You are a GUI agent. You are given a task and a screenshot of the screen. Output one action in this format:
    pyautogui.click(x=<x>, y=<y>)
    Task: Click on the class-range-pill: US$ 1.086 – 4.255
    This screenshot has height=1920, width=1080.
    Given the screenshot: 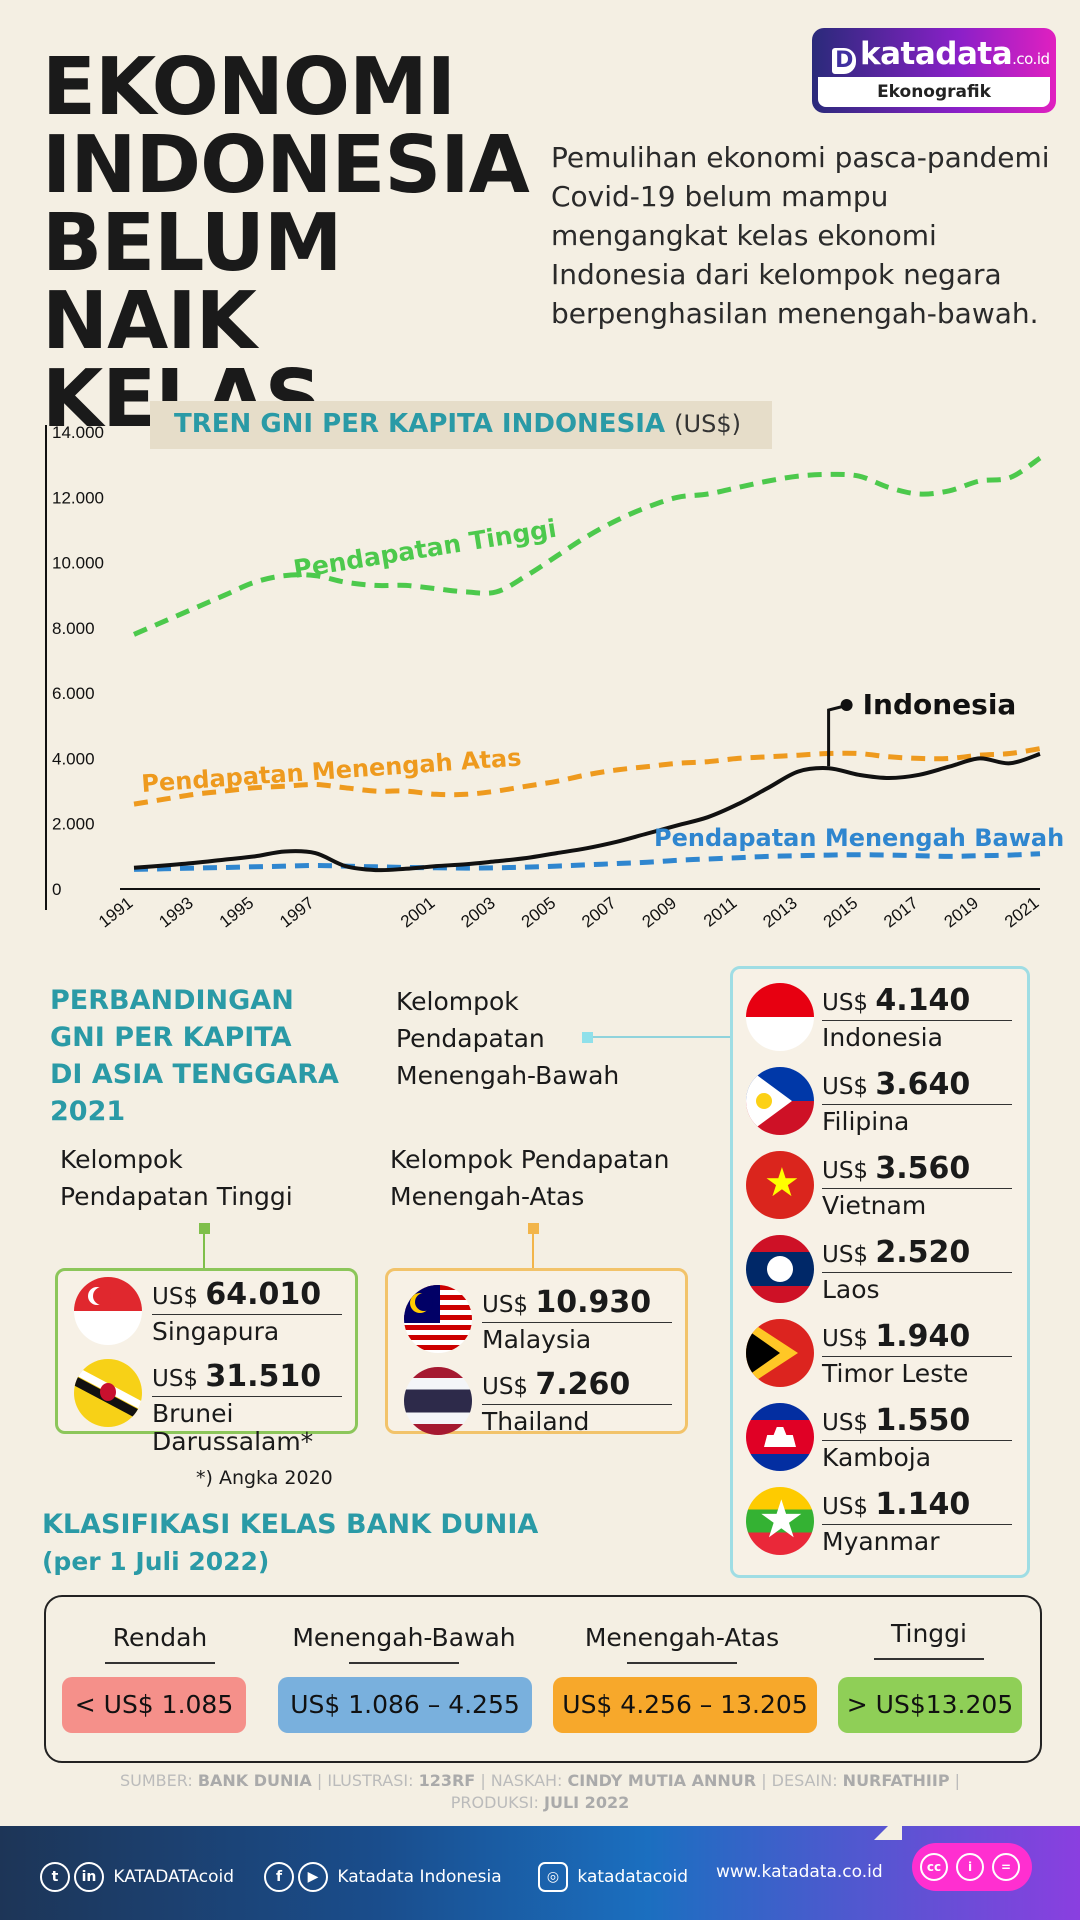 What is the action you would take?
    pyautogui.click(x=405, y=1705)
    